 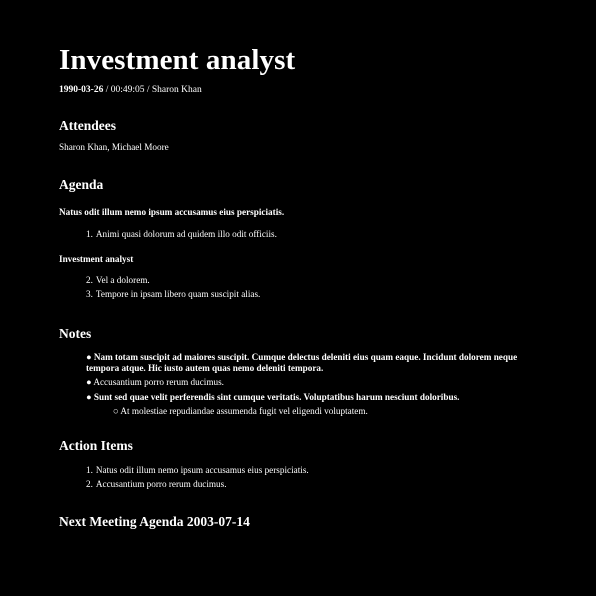 What do you see at coordinates (96, 259) in the screenshot?
I see `agenda-group-title: Investment analyst` at bounding box center [96, 259].